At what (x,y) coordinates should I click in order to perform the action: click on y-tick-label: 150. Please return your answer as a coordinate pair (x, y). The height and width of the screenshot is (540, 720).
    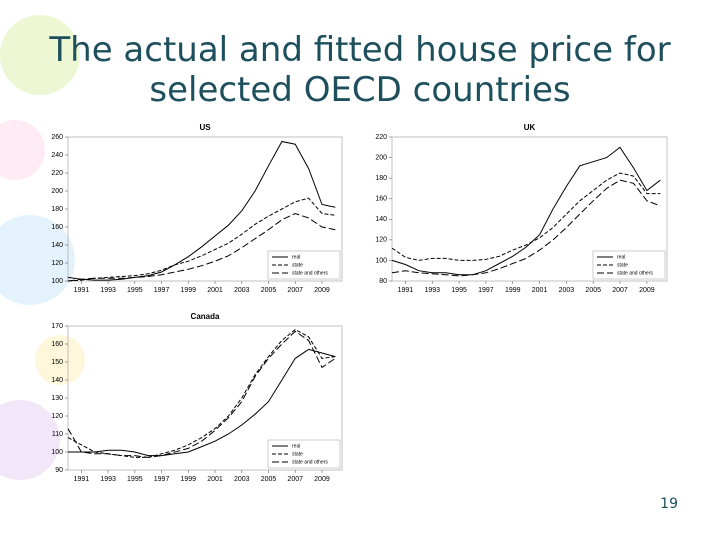
    Looking at the image, I should click on (57, 362).